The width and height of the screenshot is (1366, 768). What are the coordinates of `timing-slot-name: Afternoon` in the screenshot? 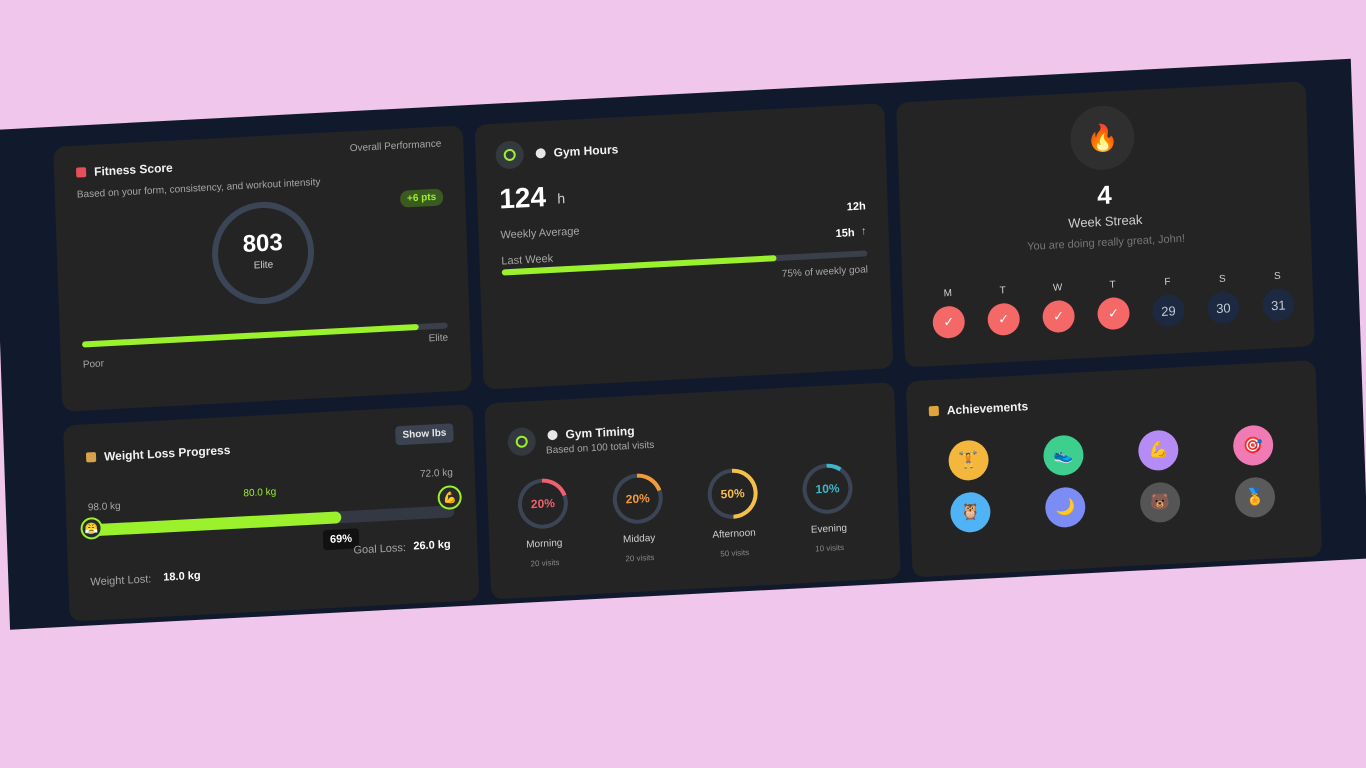 It's located at (734, 534).